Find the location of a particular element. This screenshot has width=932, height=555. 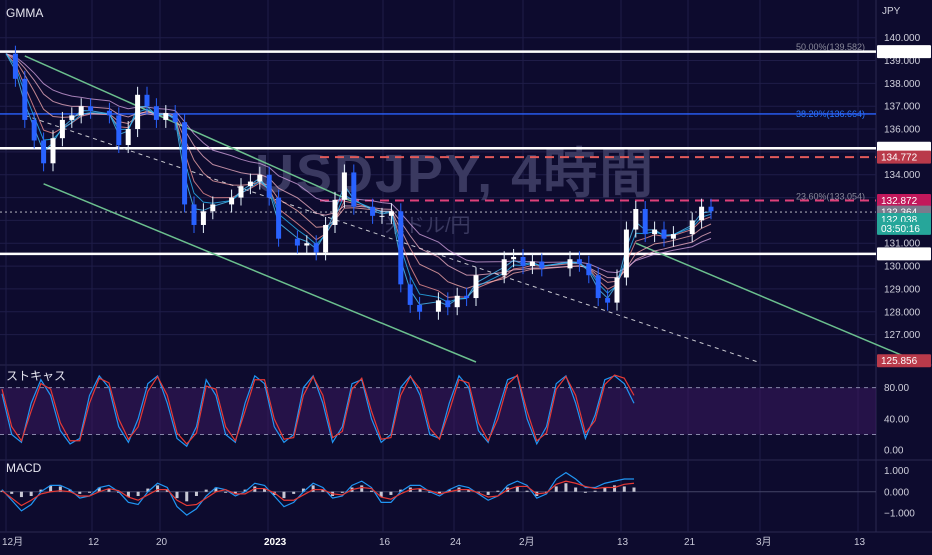

x-tick-label: 12月 is located at coordinates (12, 542).